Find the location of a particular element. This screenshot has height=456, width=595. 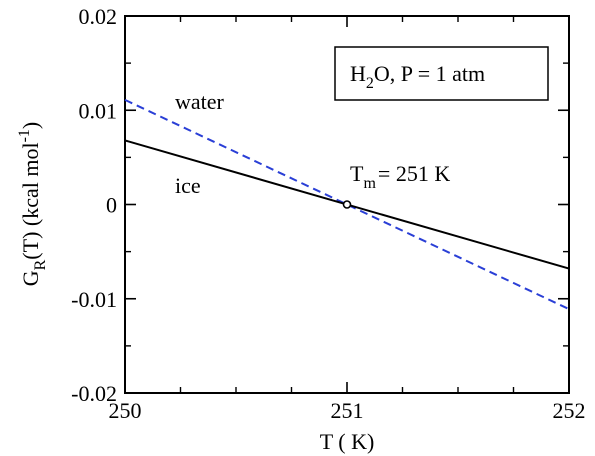

x-tick-label-2: 252 is located at coordinates (569, 410).